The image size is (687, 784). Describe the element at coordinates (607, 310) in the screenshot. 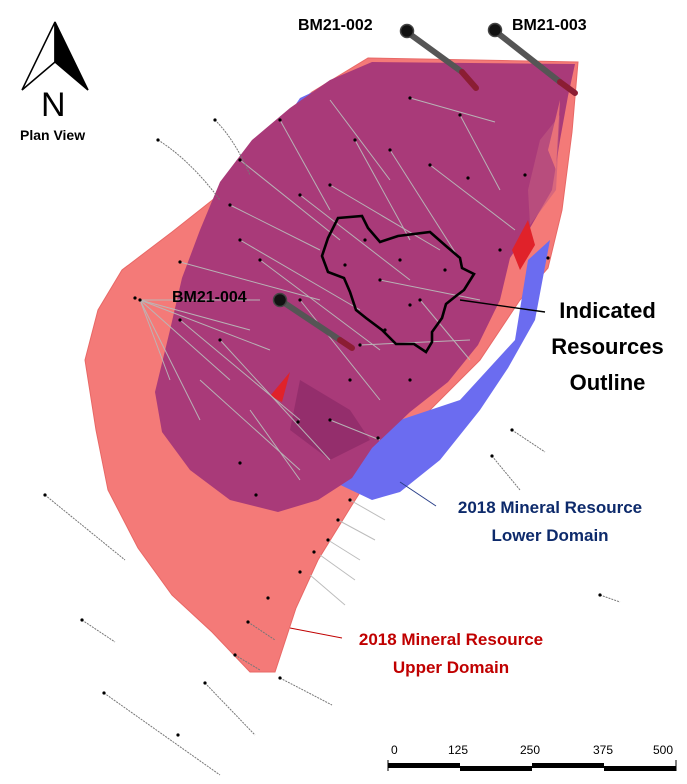

I see `indicated-line-1: Indicated` at that location.